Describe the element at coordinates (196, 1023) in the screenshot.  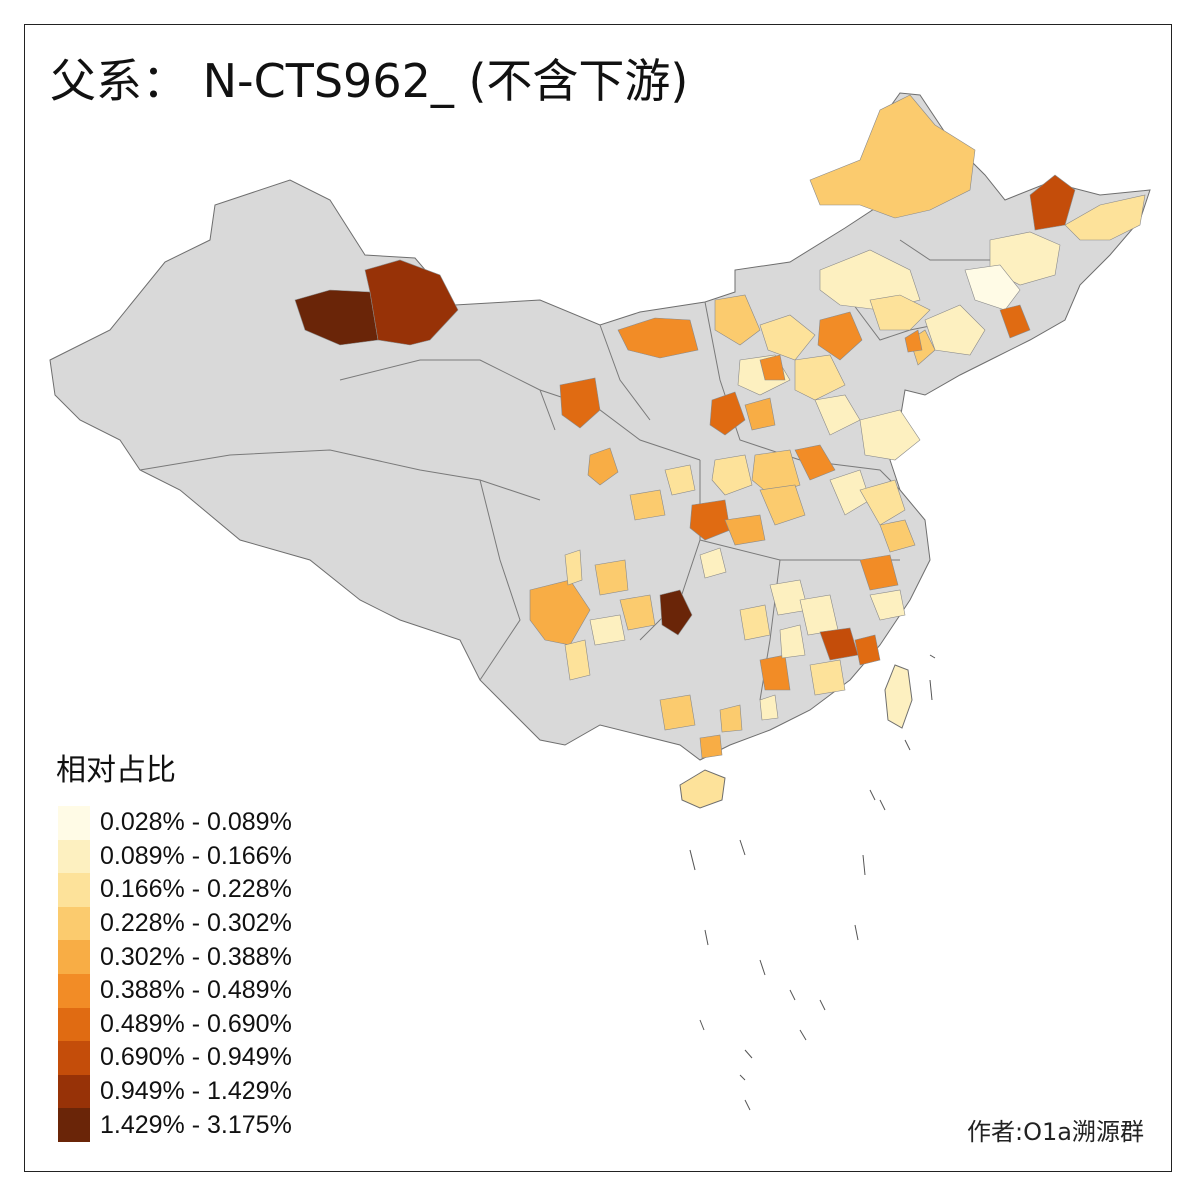
I see `legend-label: 0.489% - 0.690%` at that location.